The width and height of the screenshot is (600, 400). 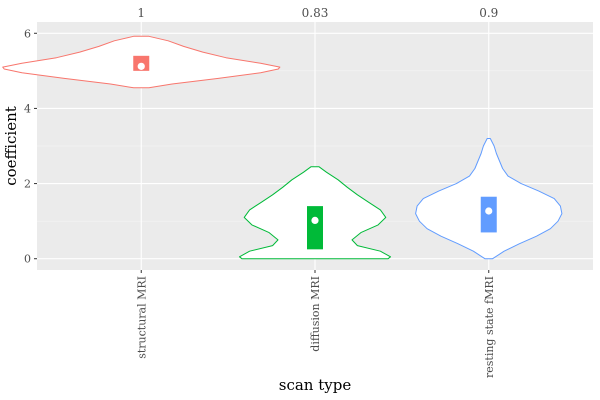 I want to click on x-tick-label: resting state fMRI, so click(x=489, y=327).